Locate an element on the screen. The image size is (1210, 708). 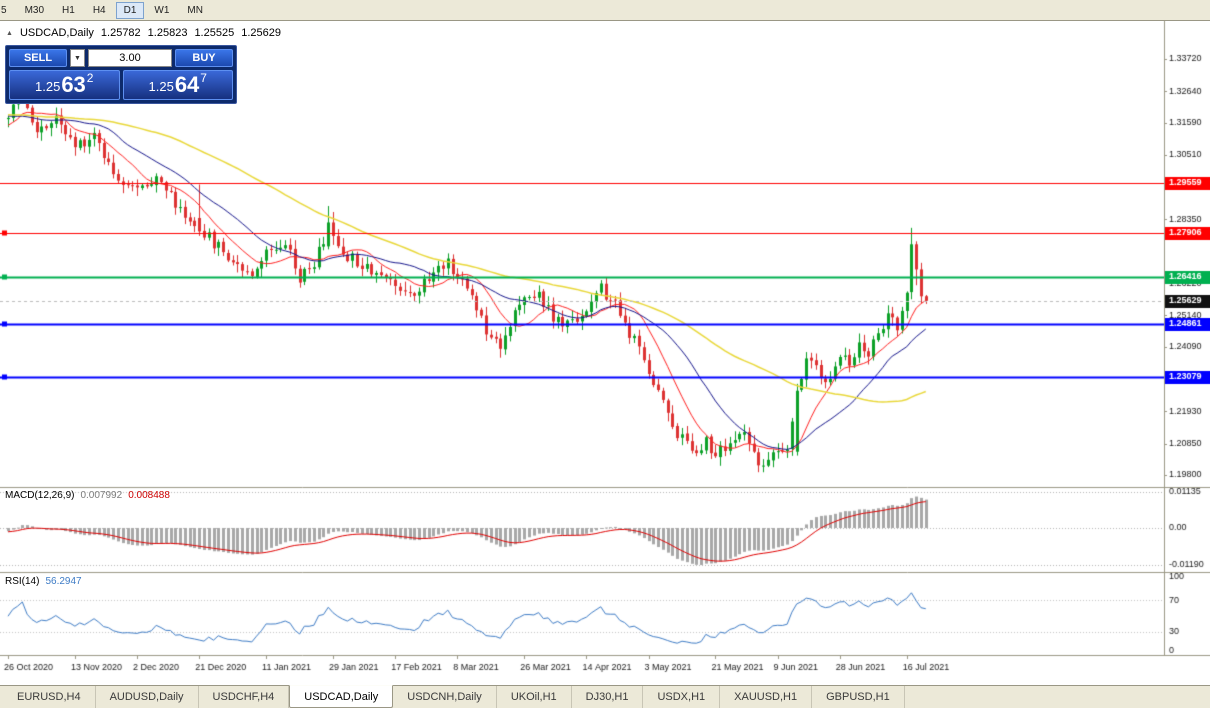
timeframe-h4-button: H4 is located at coordinates (99, 10).